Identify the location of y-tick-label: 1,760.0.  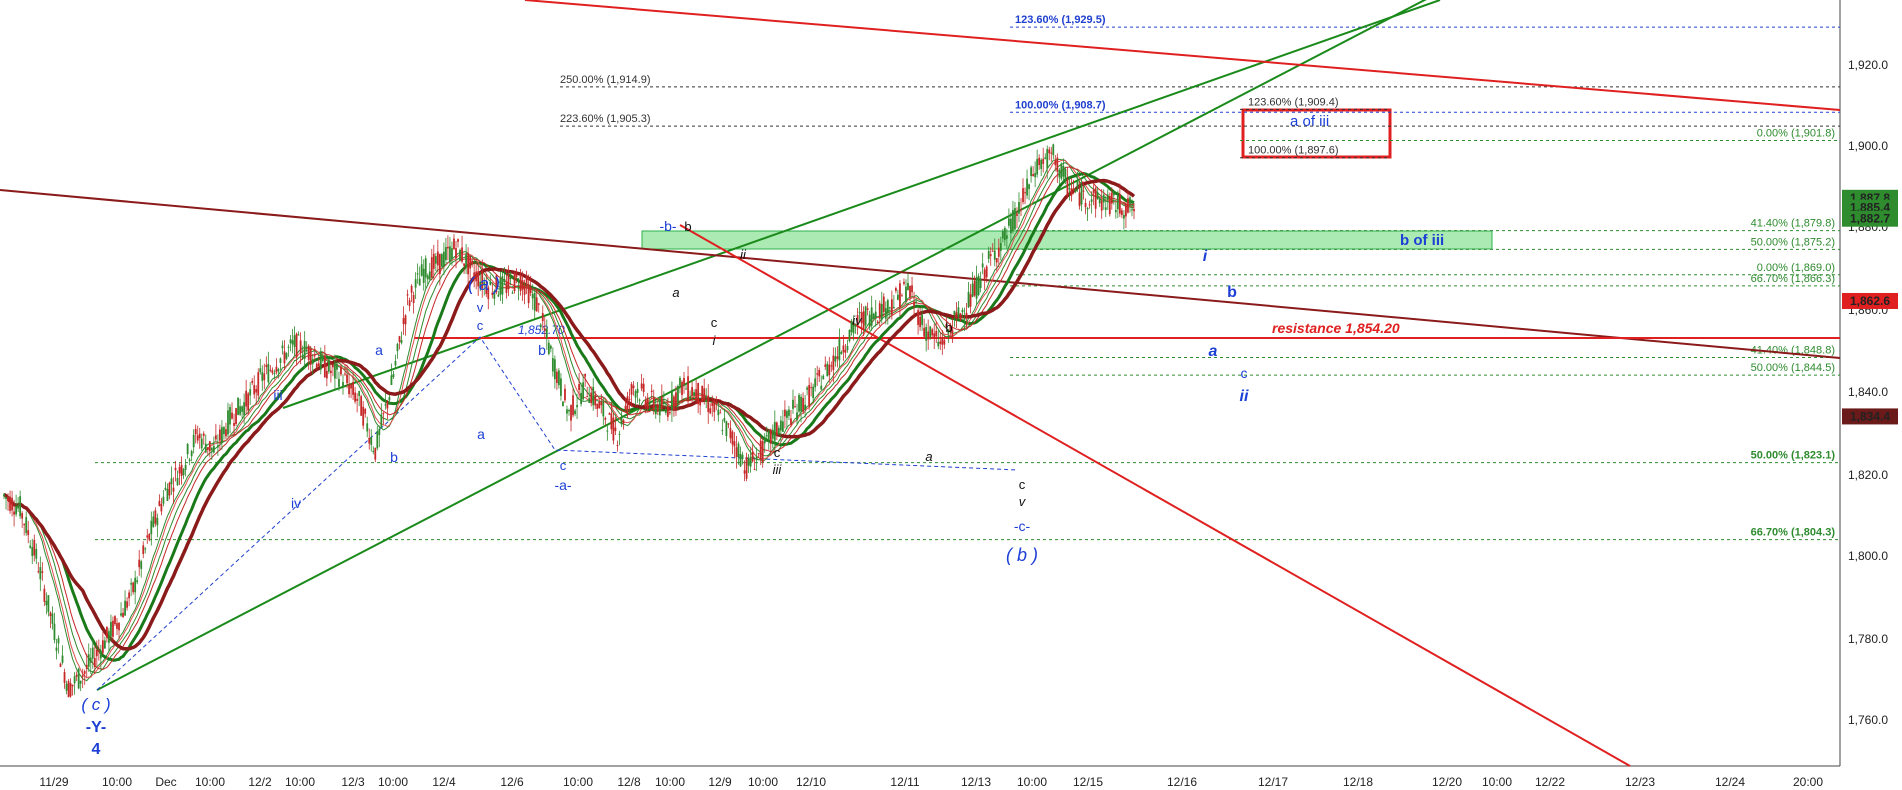
(1868, 720).